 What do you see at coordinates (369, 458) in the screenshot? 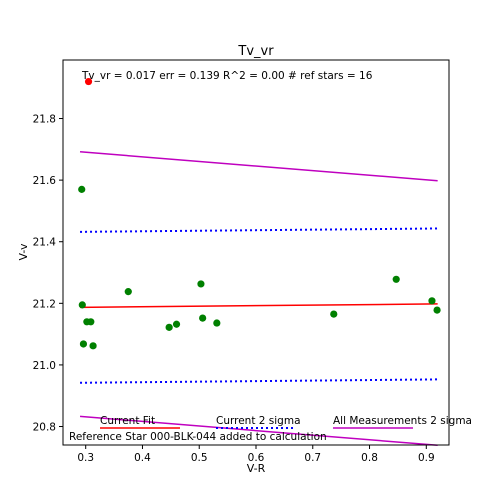
I see `x-tick-label: 0.8` at bounding box center [369, 458].